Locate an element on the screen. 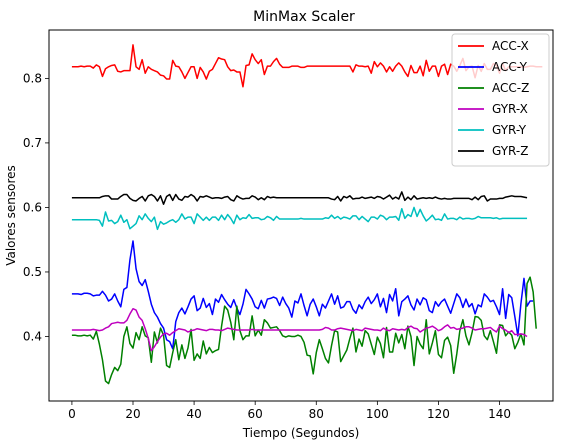  legend: ACC-X ACC-Y ACC-Z GYR-X GYR-Y GYR-Z is located at coordinates (500, 100).